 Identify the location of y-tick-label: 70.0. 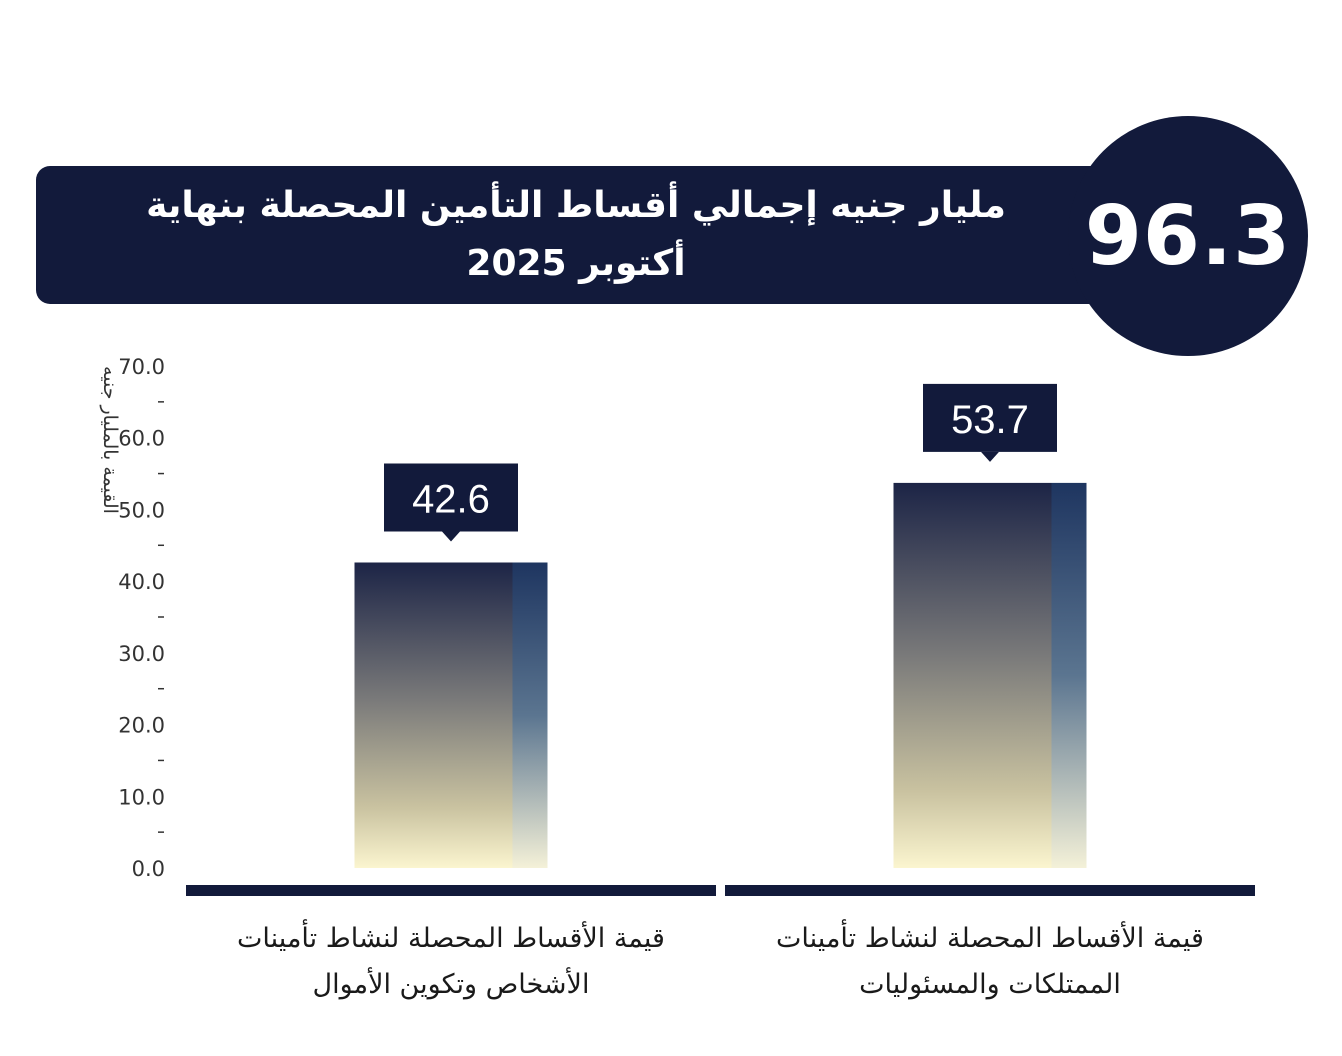
(141, 367).